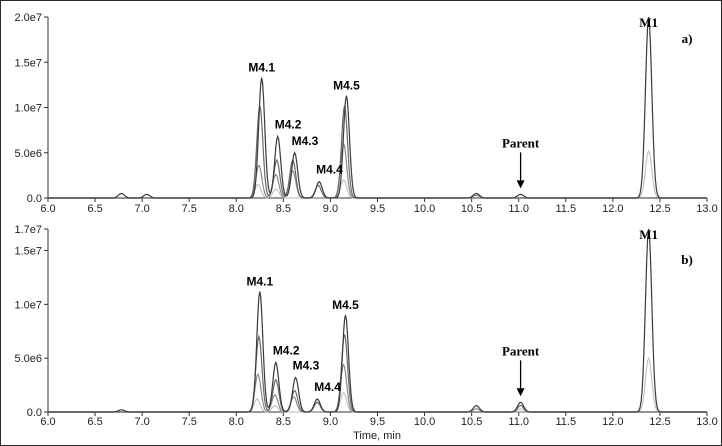  I want to click on panel-tag: a), so click(687, 38).